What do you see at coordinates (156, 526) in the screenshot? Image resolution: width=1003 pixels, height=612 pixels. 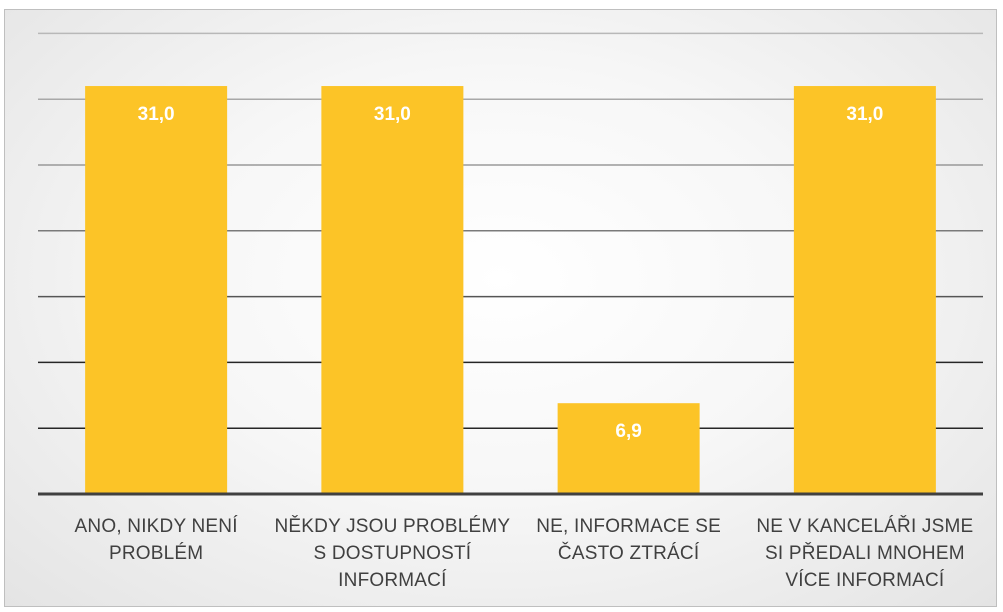 I see `category-label-line: ANO, NIKDY NENÍ` at bounding box center [156, 526].